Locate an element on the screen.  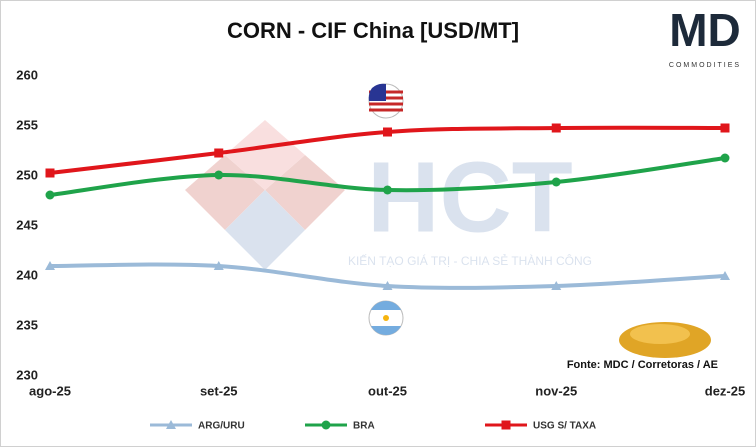
legend-label: BRA is located at coordinates (364, 426).